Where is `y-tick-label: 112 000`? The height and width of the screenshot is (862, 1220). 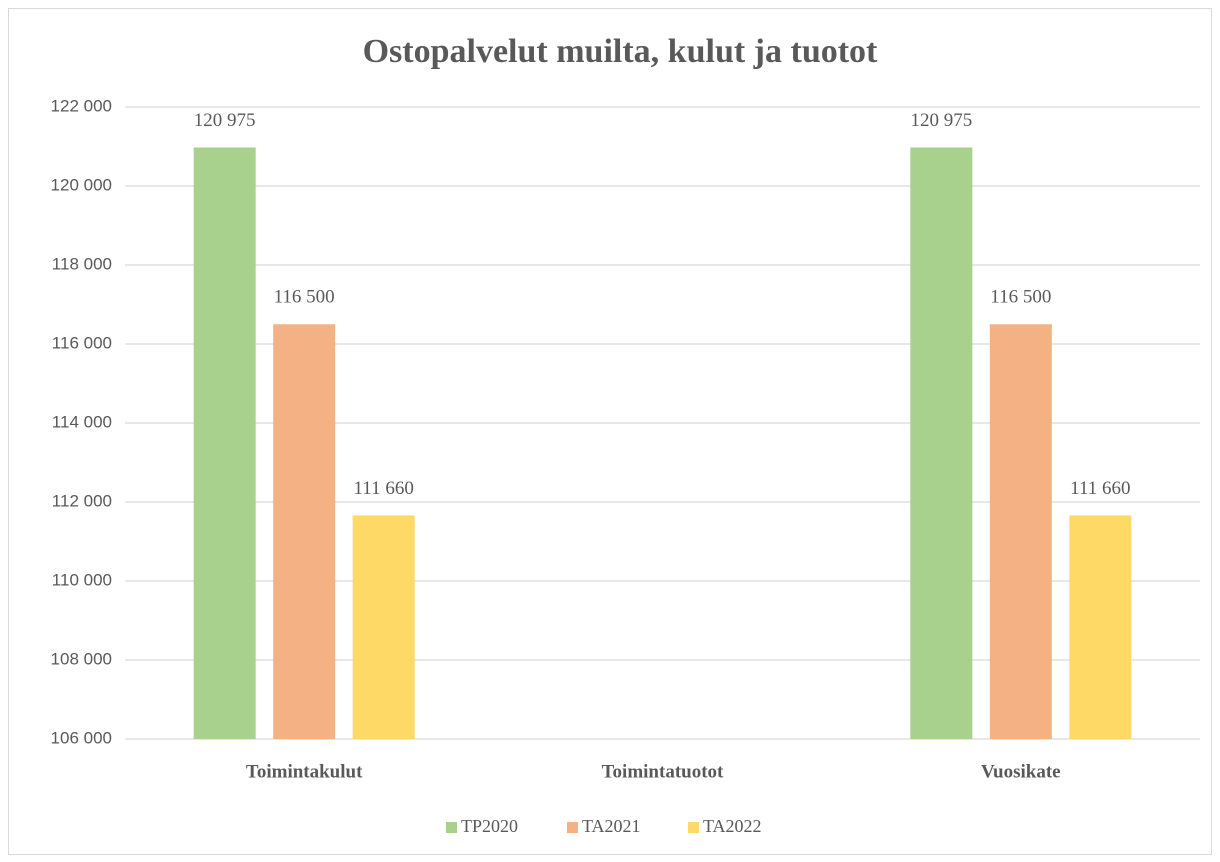
y-tick-label: 112 000 is located at coordinates (82, 500).